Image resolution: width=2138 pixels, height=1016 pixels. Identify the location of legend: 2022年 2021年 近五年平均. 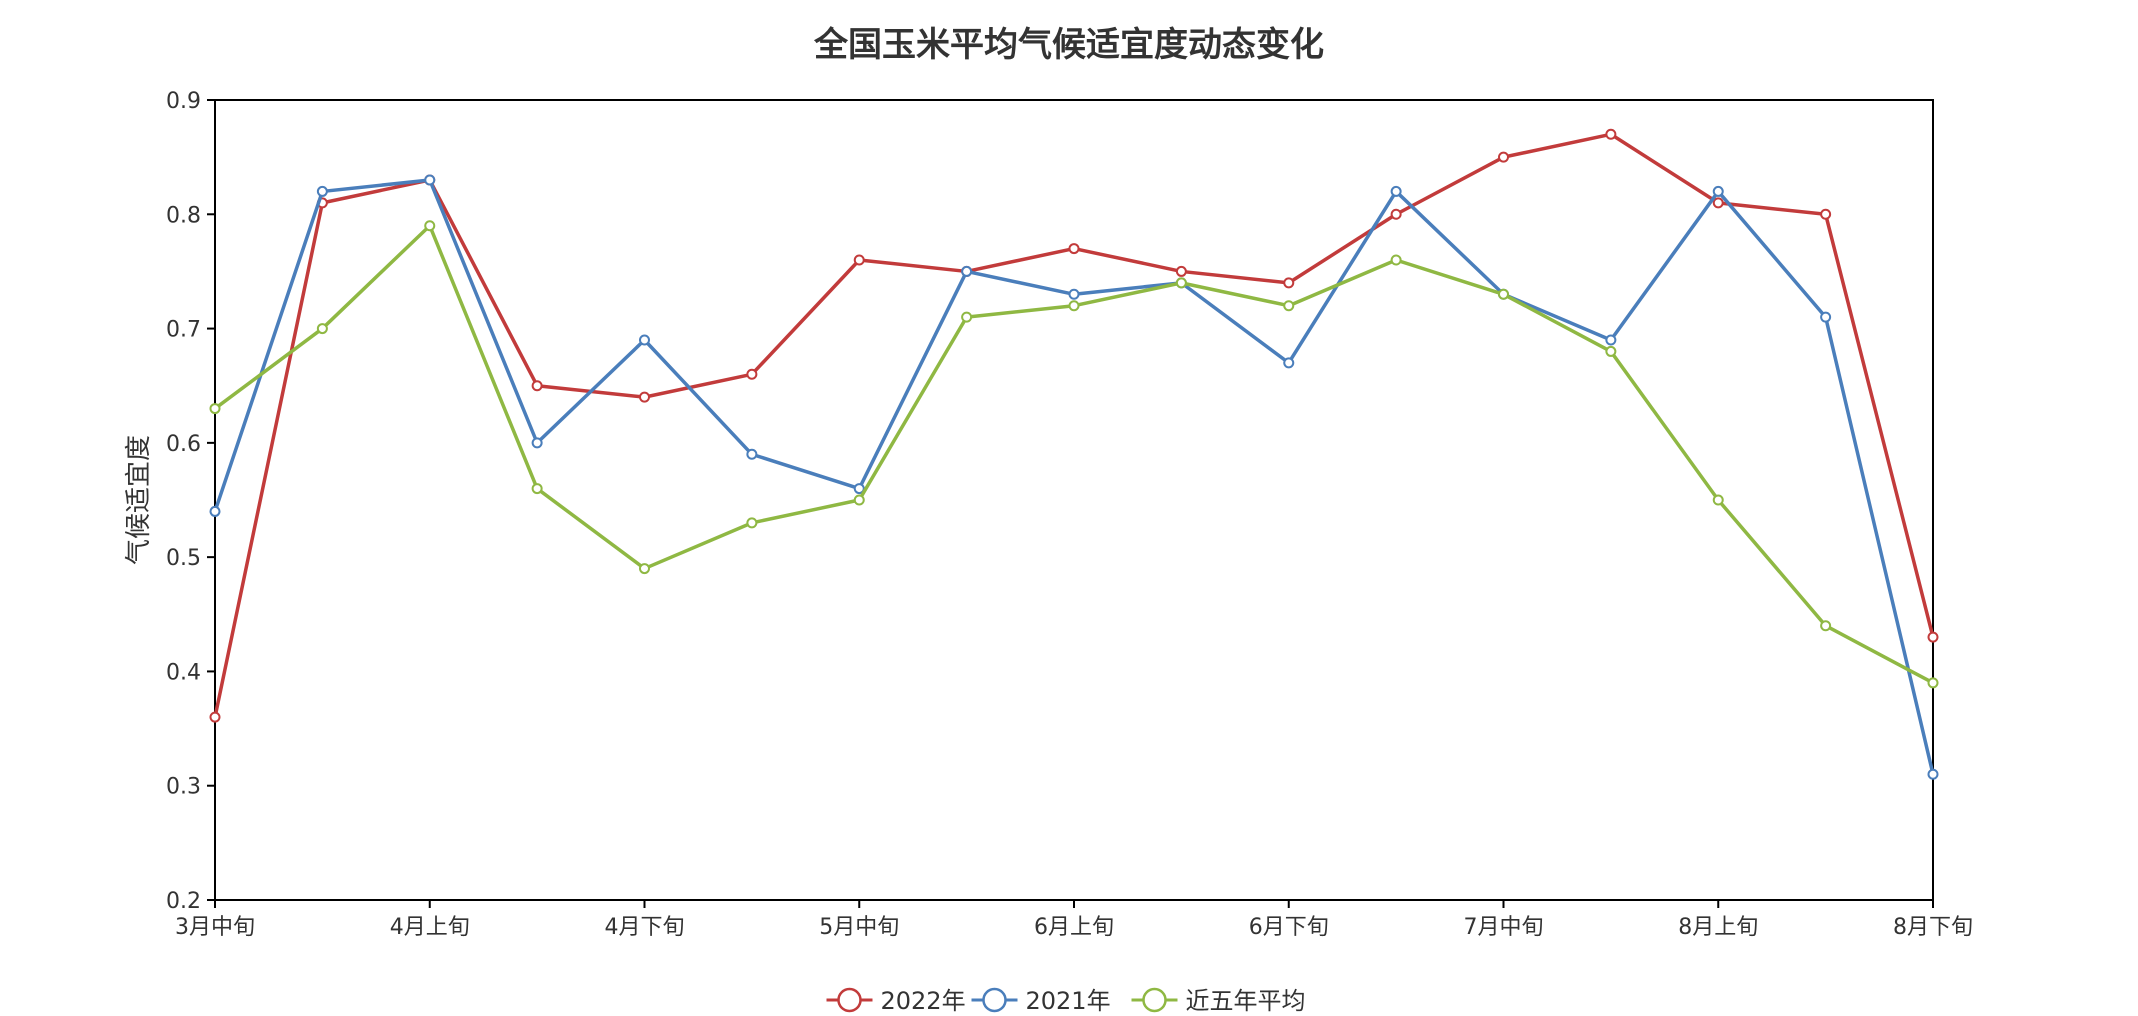
(1066, 1001).